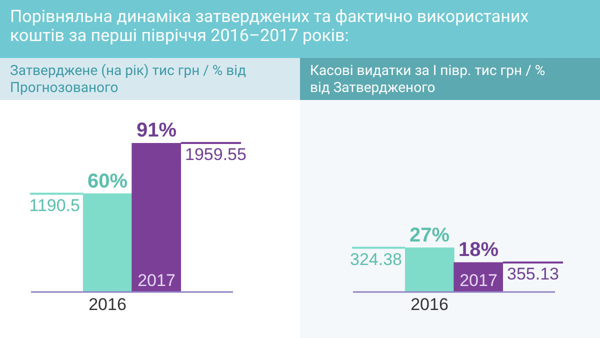 This screenshot has height=338, width=600. I want to click on data-label: 18%, so click(478, 250).